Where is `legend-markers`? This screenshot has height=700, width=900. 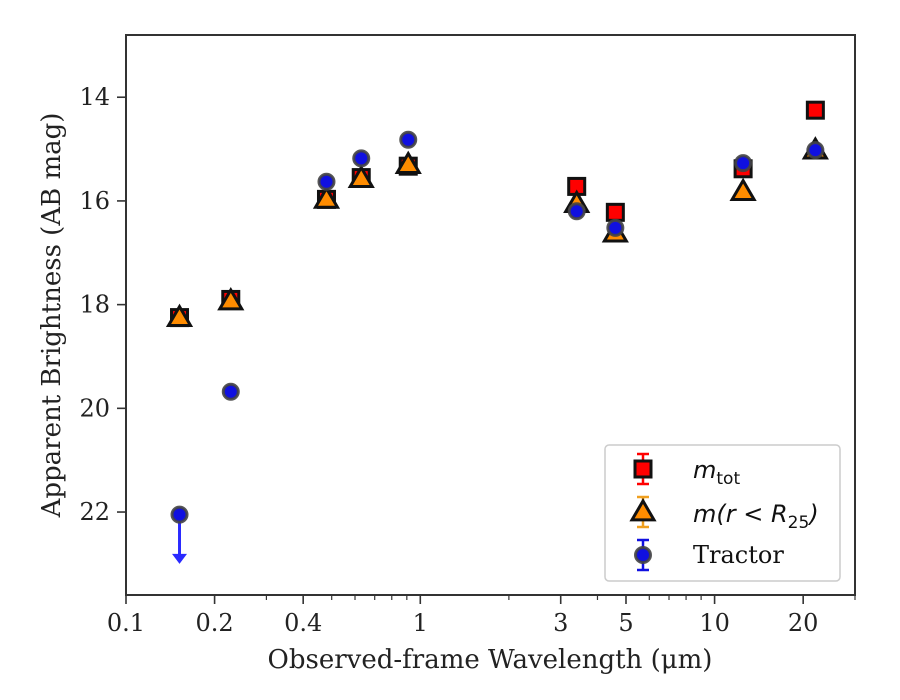 legend-markers is located at coordinates (643, 512).